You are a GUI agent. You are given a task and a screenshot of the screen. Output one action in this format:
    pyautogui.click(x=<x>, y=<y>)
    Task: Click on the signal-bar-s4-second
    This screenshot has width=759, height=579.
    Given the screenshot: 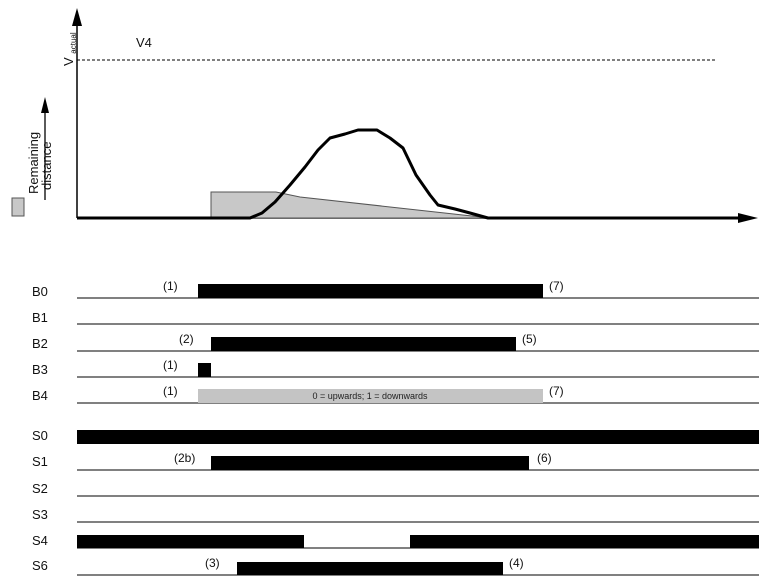 What is the action you would take?
    pyautogui.click(x=584, y=541)
    